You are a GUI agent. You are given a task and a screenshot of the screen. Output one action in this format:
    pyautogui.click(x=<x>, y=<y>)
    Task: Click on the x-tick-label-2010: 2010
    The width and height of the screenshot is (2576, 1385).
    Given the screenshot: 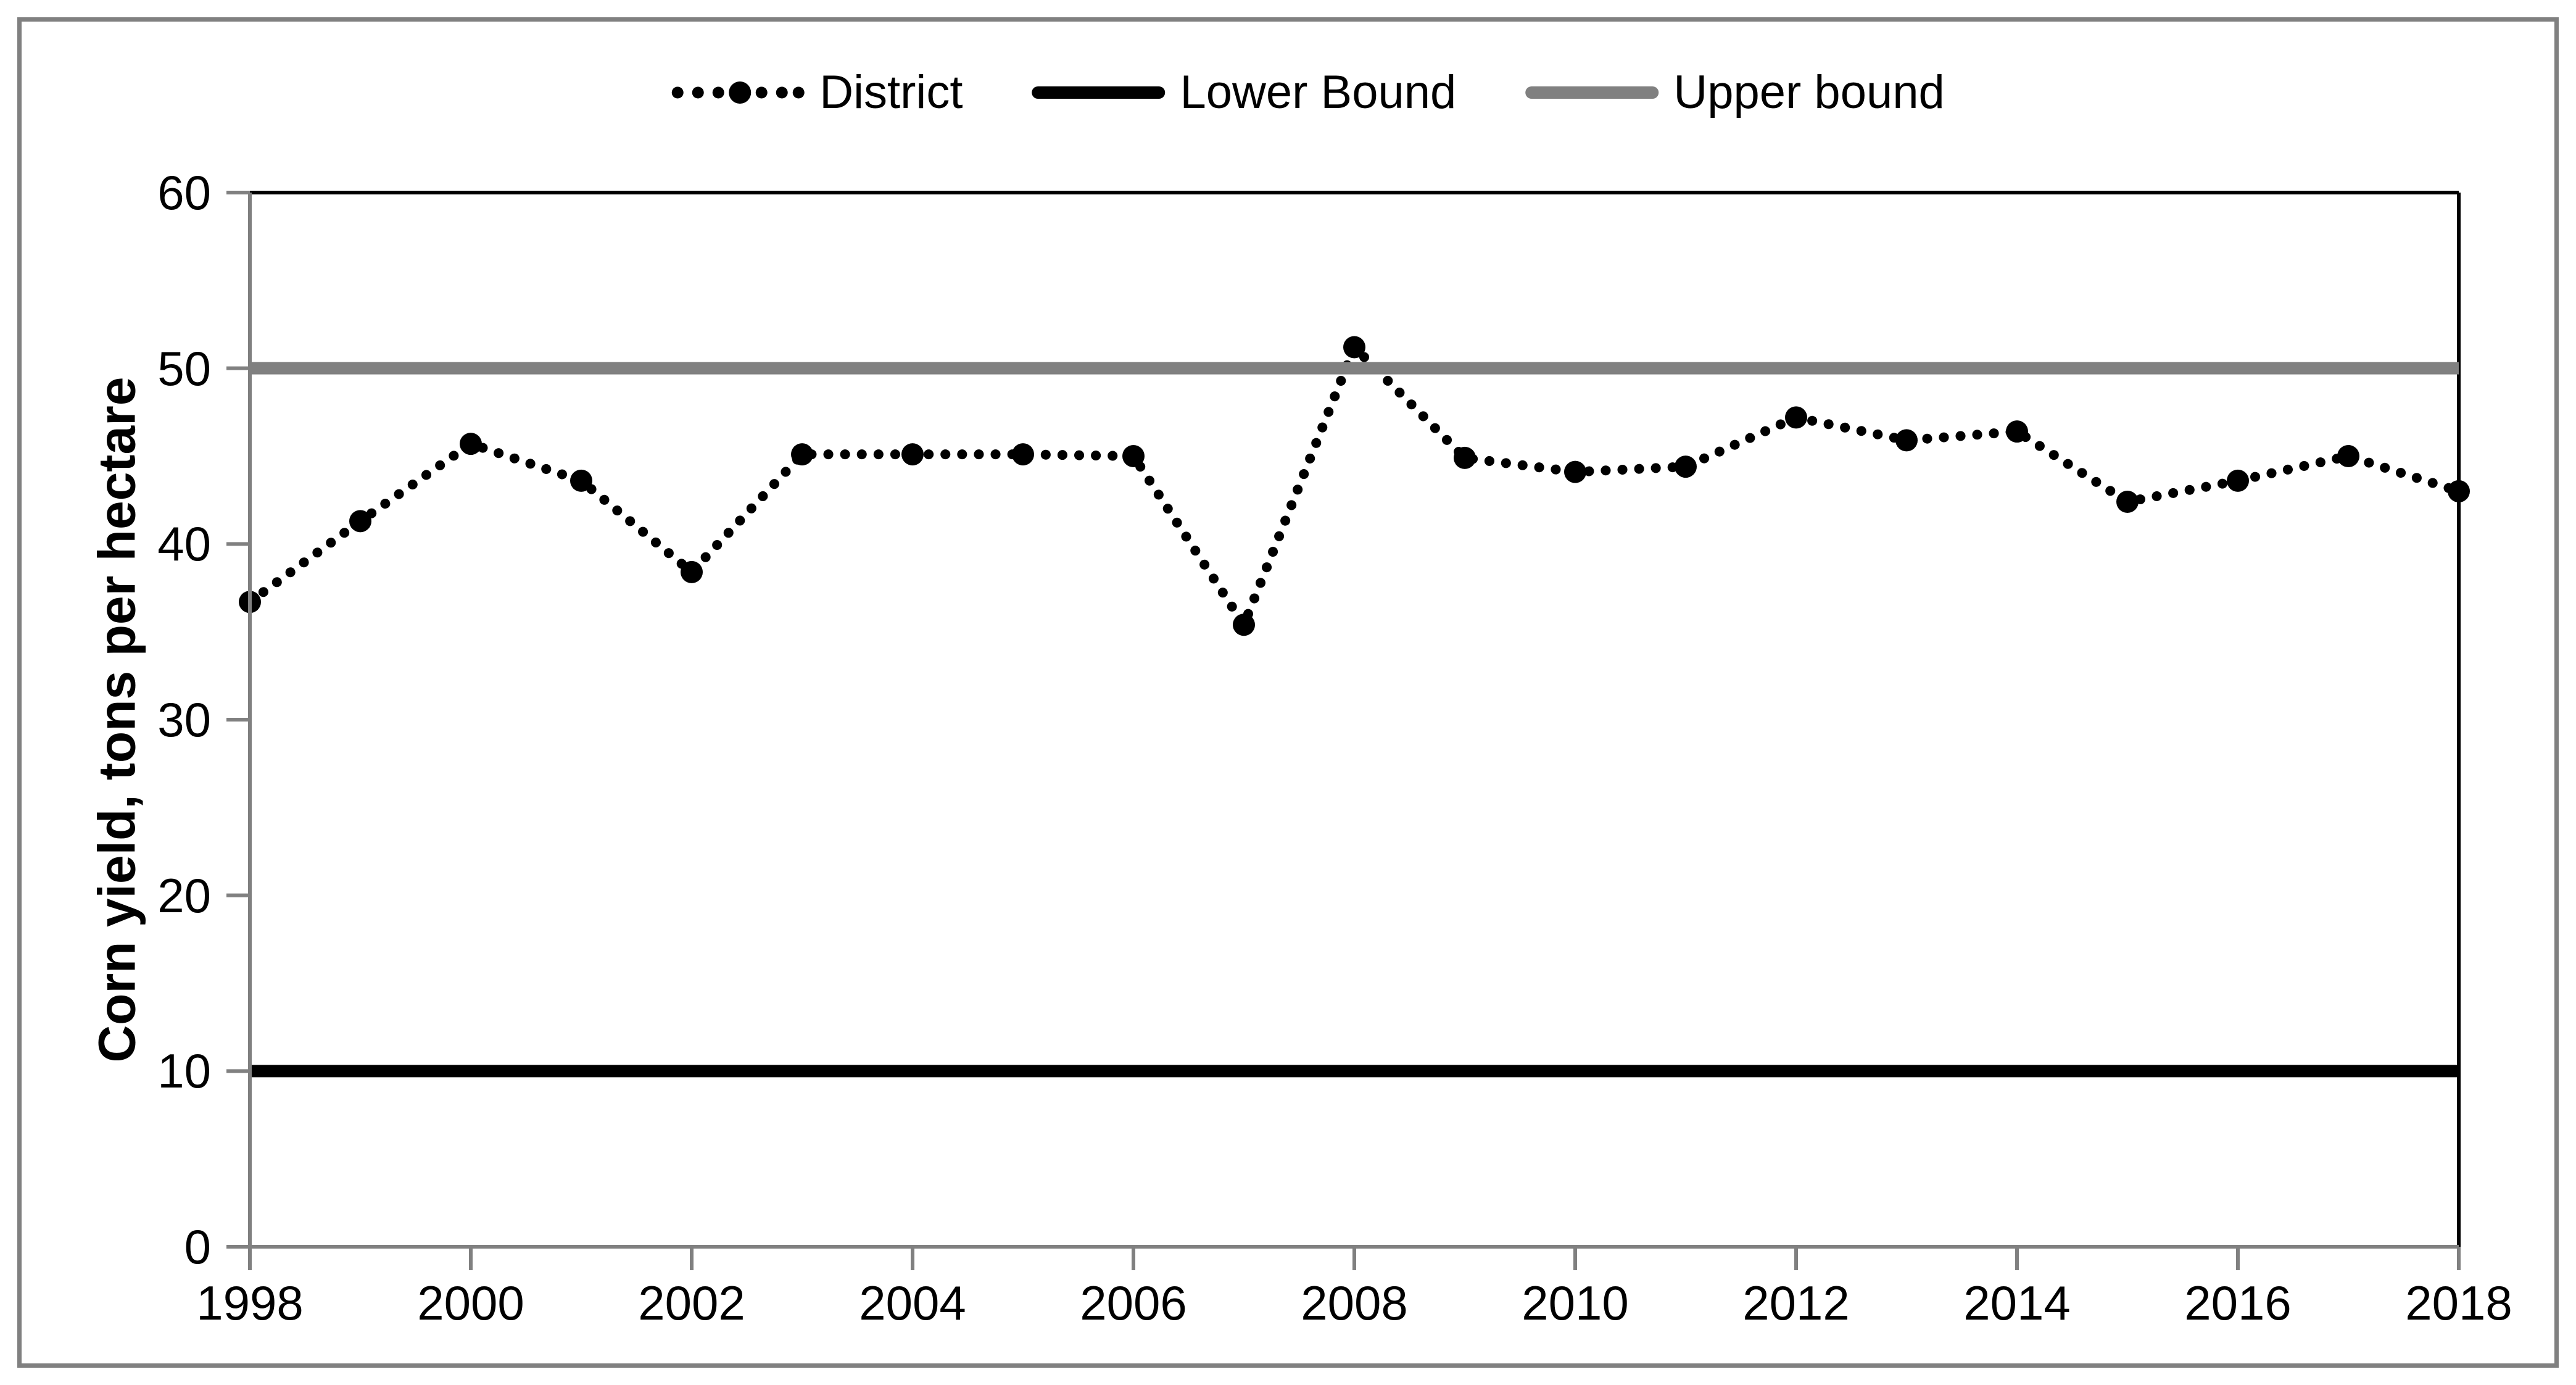 What is the action you would take?
    pyautogui.click(x=1576, y=1303)
    